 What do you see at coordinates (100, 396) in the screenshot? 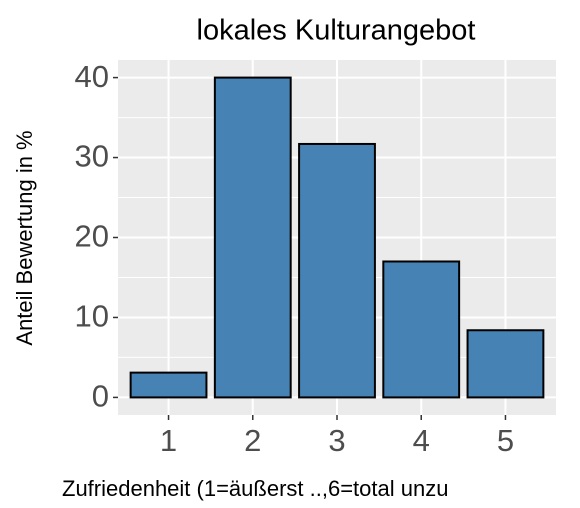
I see `y-tick-label: 0` at bounding box center [100, 396].